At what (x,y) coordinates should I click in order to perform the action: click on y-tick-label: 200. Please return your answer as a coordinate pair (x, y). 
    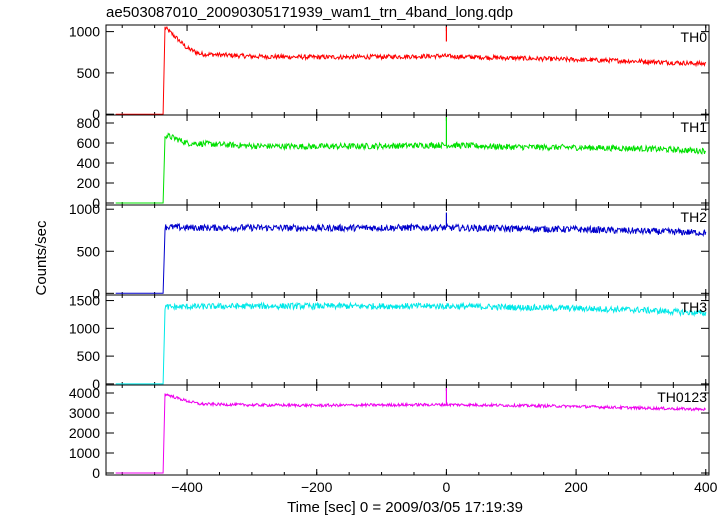
    Looking at the image, I should click on (89, 183).